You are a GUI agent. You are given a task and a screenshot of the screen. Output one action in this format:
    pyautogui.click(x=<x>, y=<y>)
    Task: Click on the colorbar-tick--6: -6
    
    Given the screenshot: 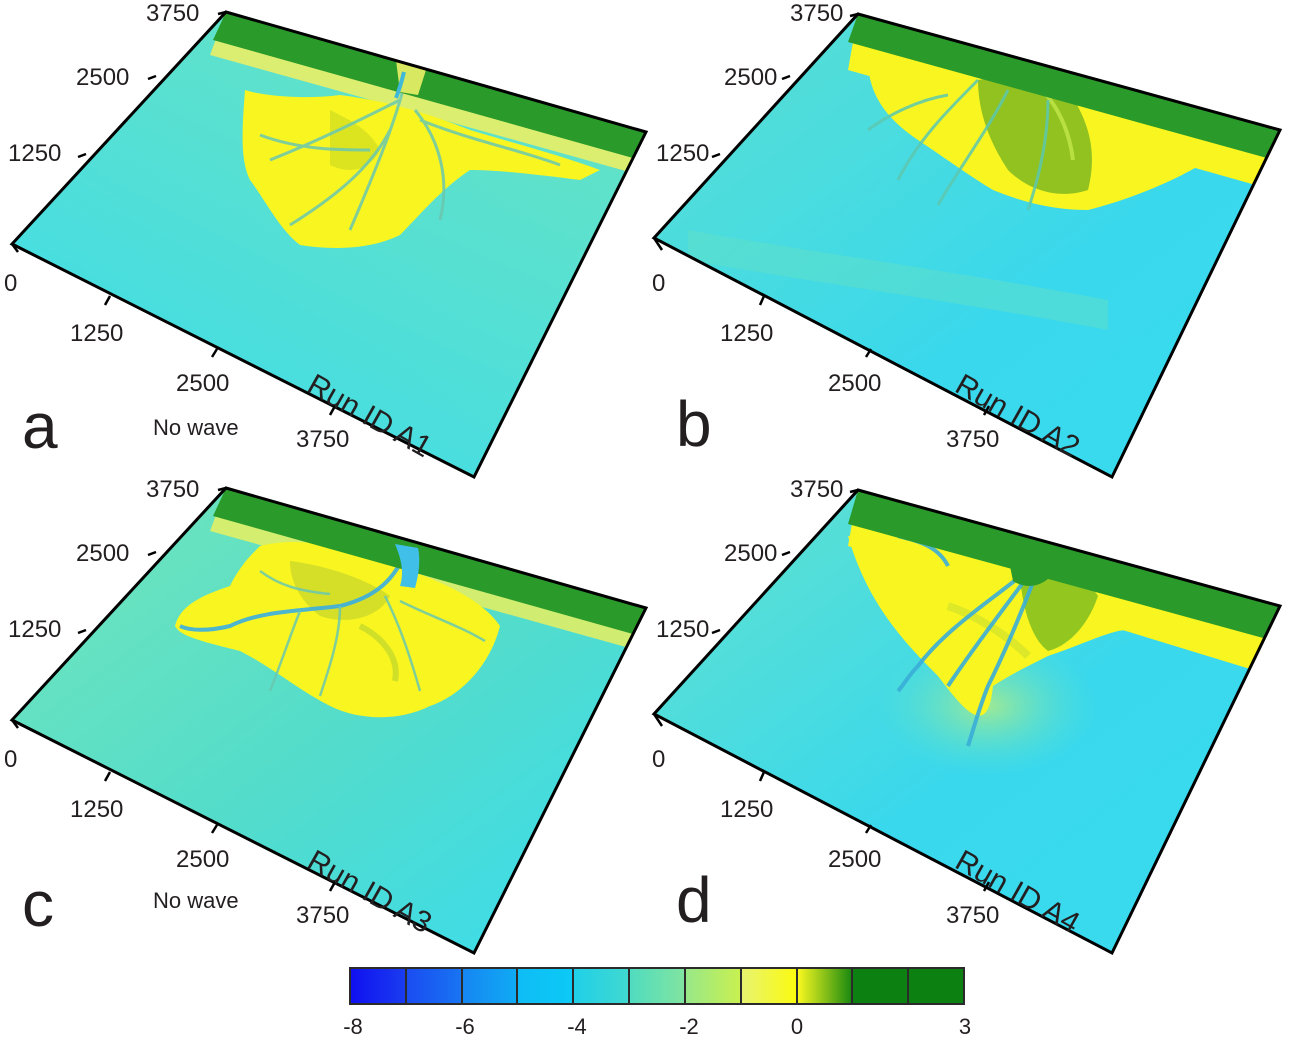 What is the action you would take?
    pyautogui.click(x=465, y=1026)
    